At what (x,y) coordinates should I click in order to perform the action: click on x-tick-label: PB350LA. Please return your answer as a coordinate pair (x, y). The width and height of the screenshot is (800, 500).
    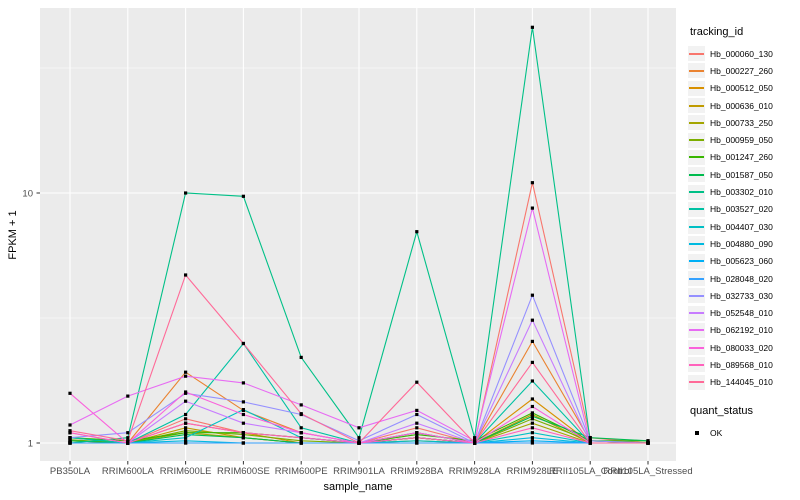
    Looking at the image, I should click on (70, 471).